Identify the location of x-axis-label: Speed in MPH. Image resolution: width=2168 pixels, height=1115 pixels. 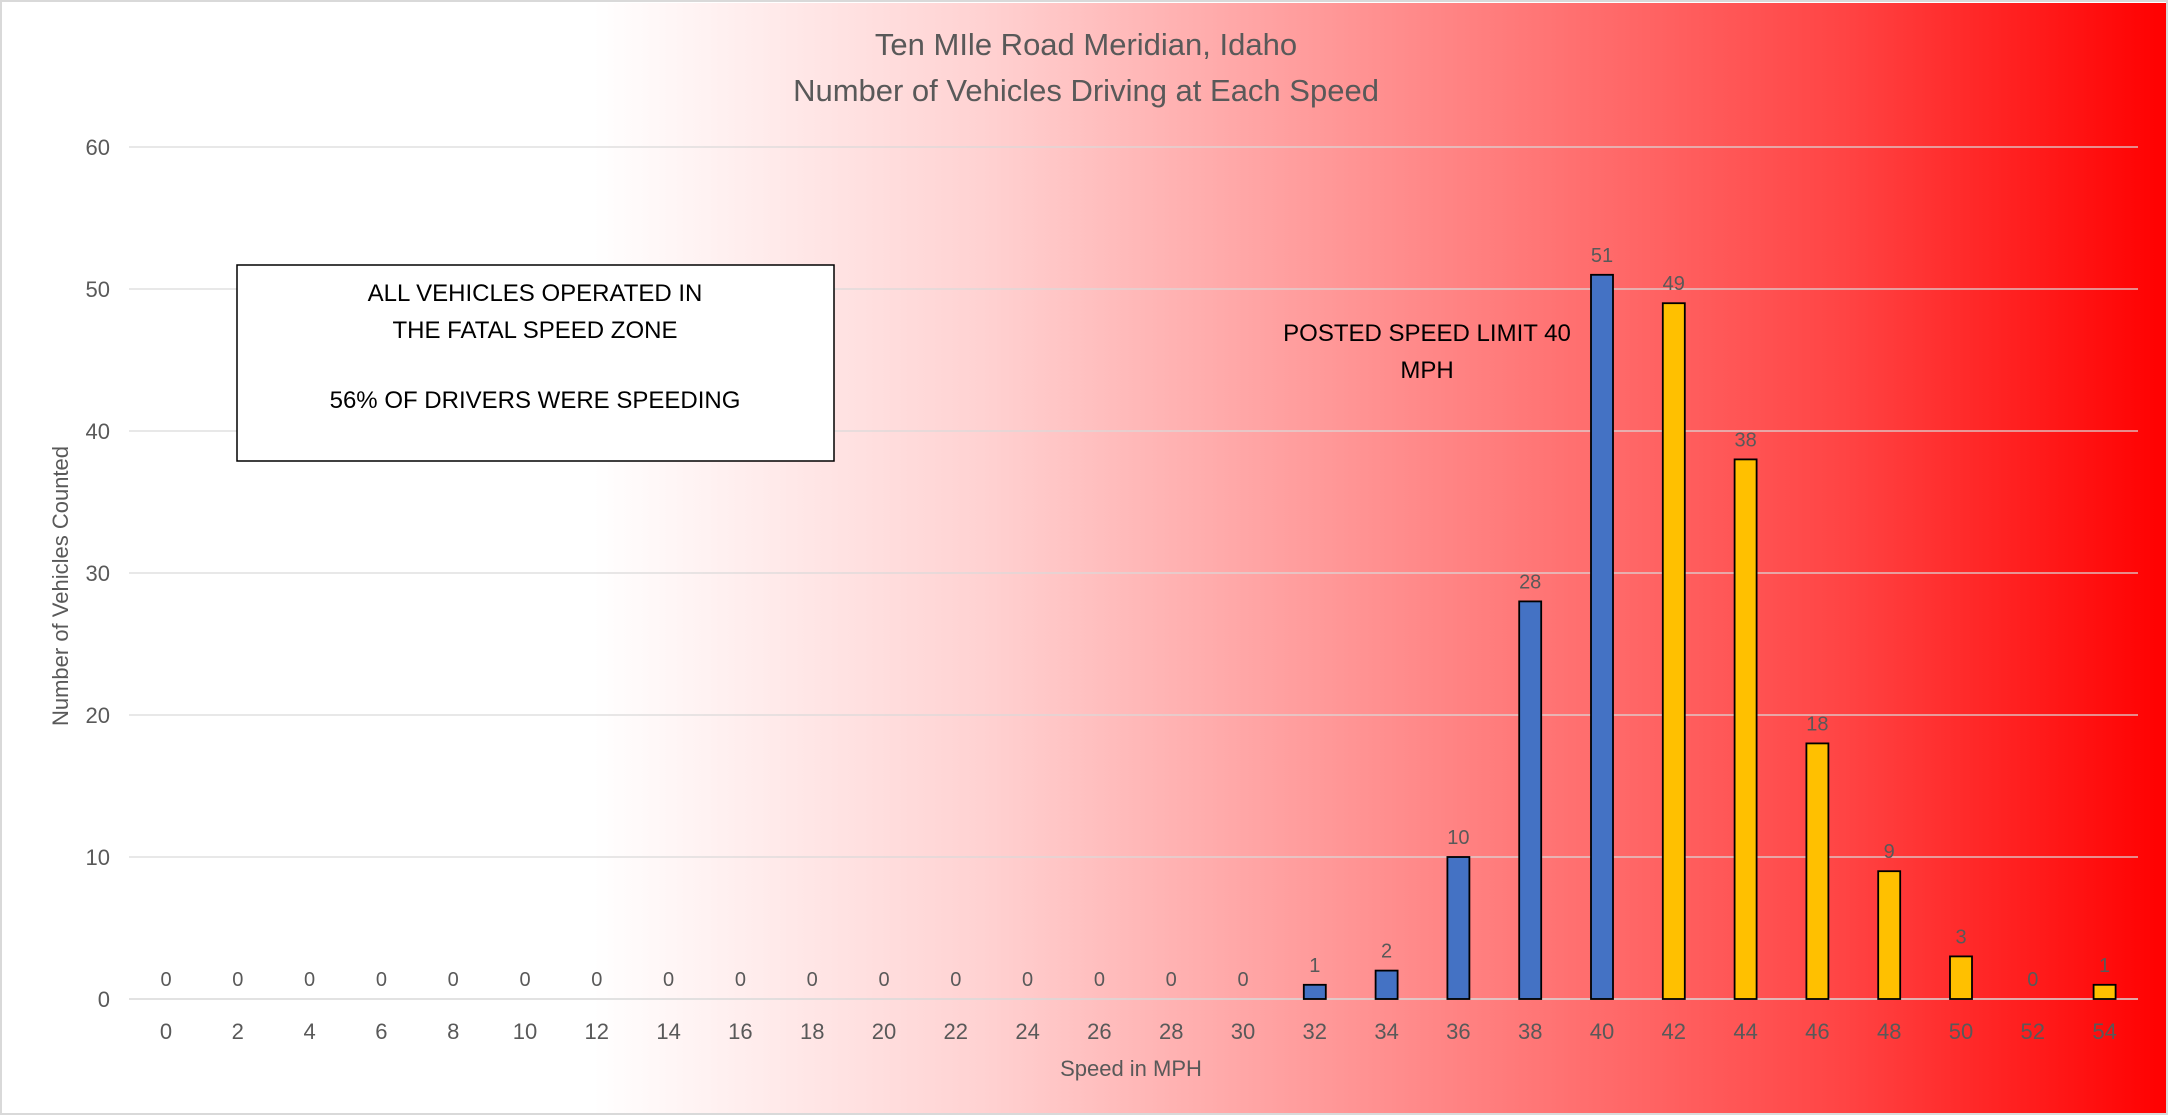
(1131, 1068).